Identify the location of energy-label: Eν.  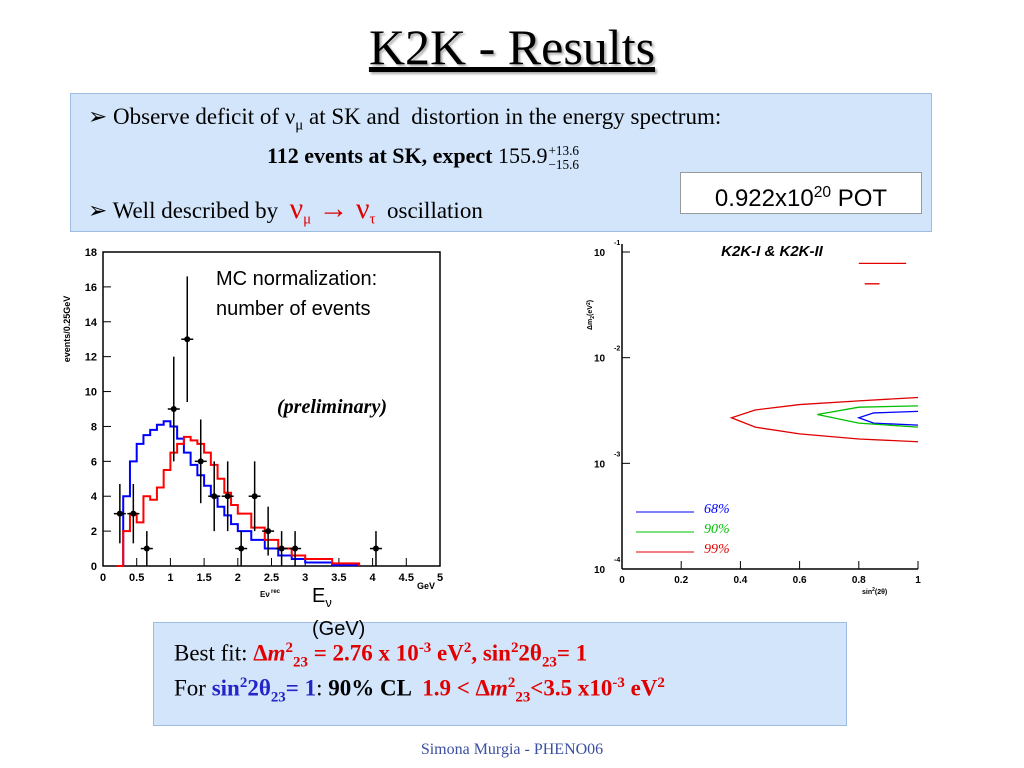
(322, 597).